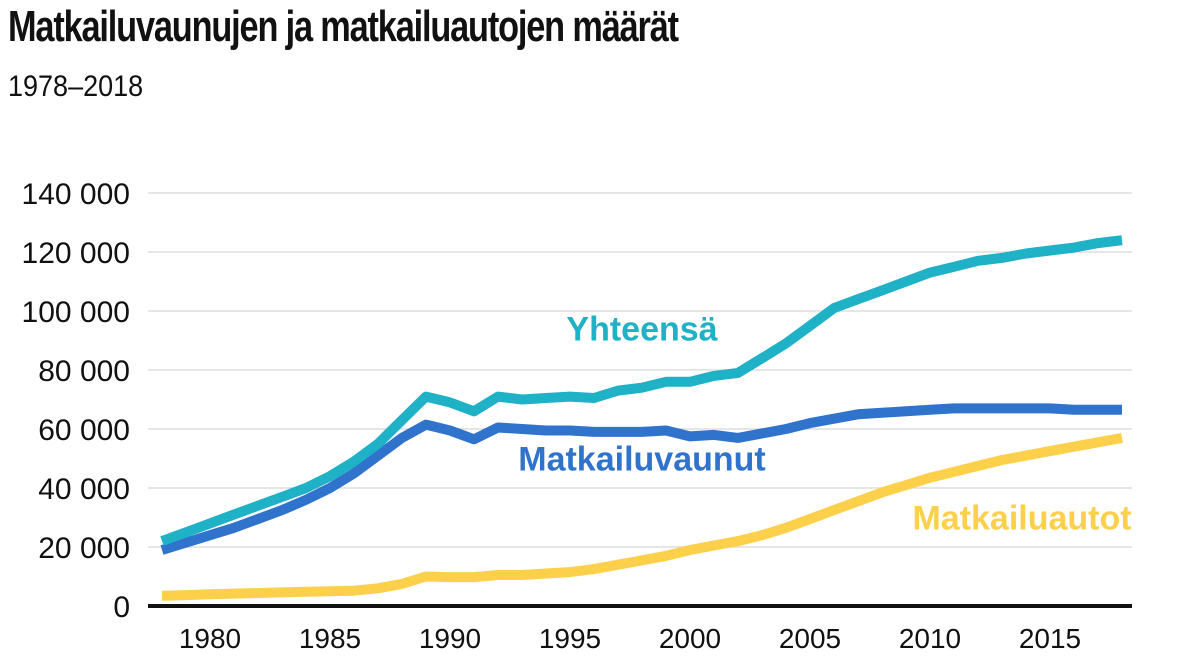 The width and height of the screenshot is (1198, 664). I want to click on y-tick-label: 120 000, so click(76, 253).